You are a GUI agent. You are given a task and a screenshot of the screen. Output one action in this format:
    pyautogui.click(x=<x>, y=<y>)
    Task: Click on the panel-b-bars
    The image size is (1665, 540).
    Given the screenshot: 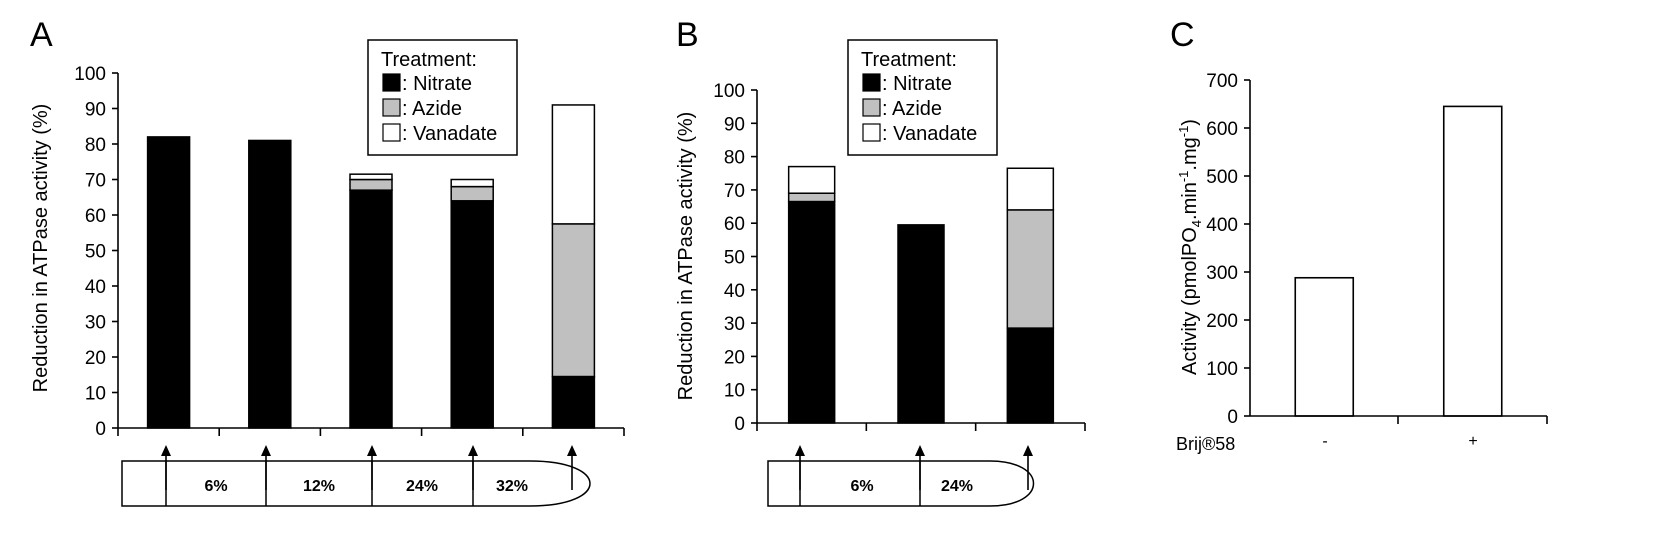 What is the action you would take?
    pyautogui.click(x=921, y=294)
    